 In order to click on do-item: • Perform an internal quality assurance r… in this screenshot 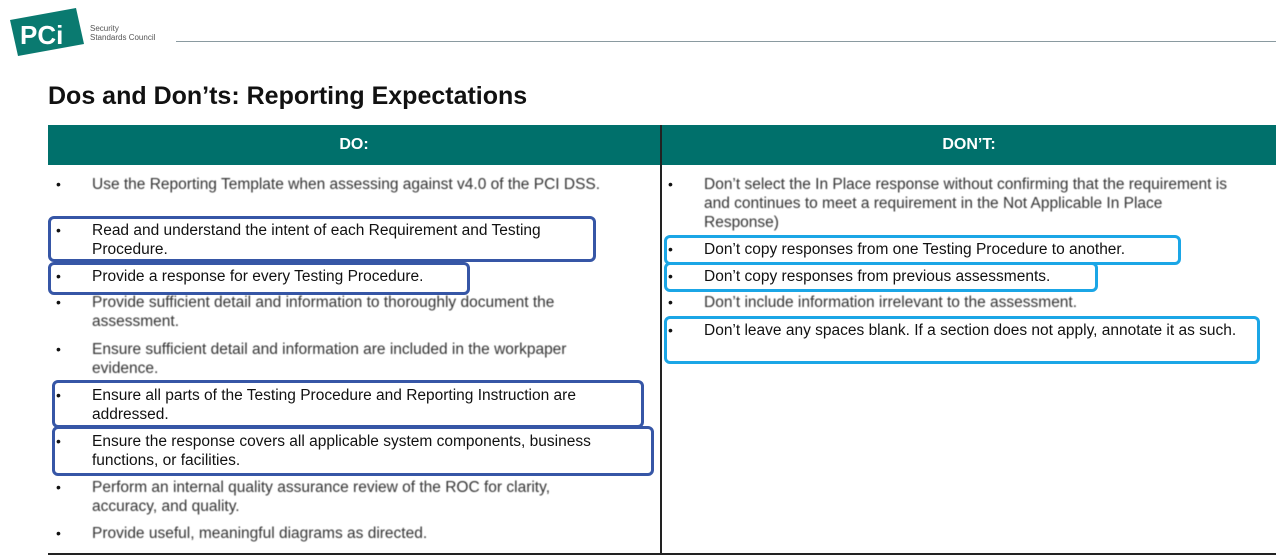, I will do `click(303, 497)`.